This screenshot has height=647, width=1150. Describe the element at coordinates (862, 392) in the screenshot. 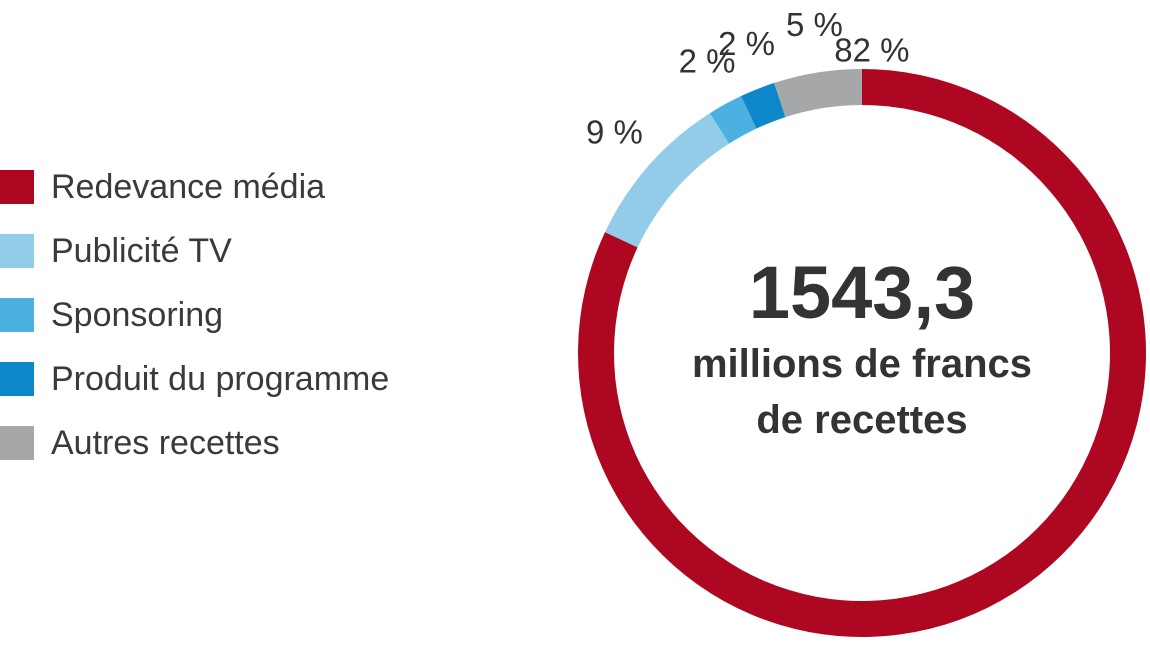

I see `total-caption: millions de francs de recettes` at that location.